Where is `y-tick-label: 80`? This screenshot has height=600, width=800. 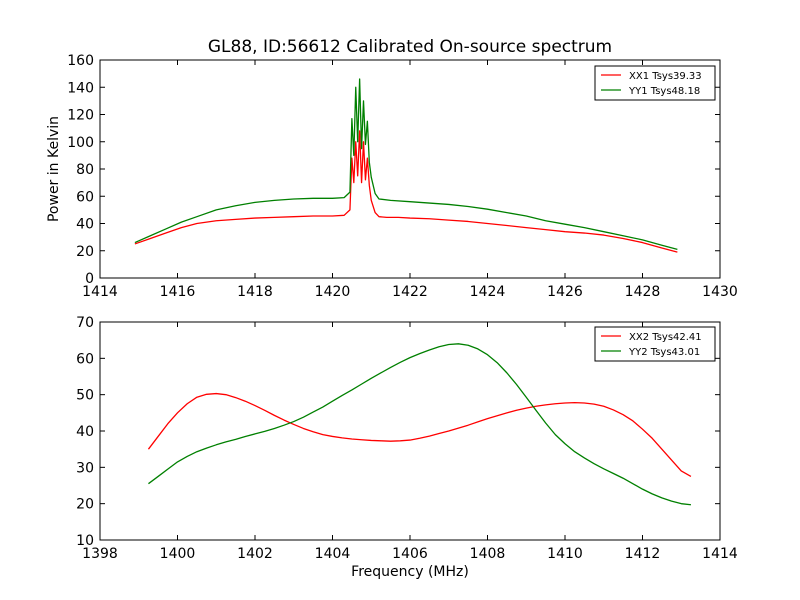
y-tick-label: 80 is located at coordinates (85, 170).